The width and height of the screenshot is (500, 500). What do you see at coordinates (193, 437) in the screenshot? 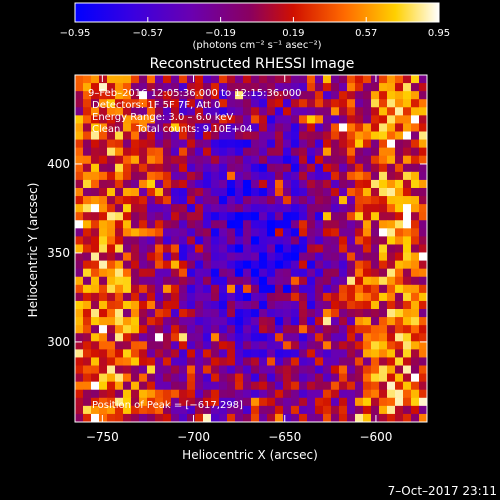
I see `x-tick-label: −700` at bounding box center [193, 437].